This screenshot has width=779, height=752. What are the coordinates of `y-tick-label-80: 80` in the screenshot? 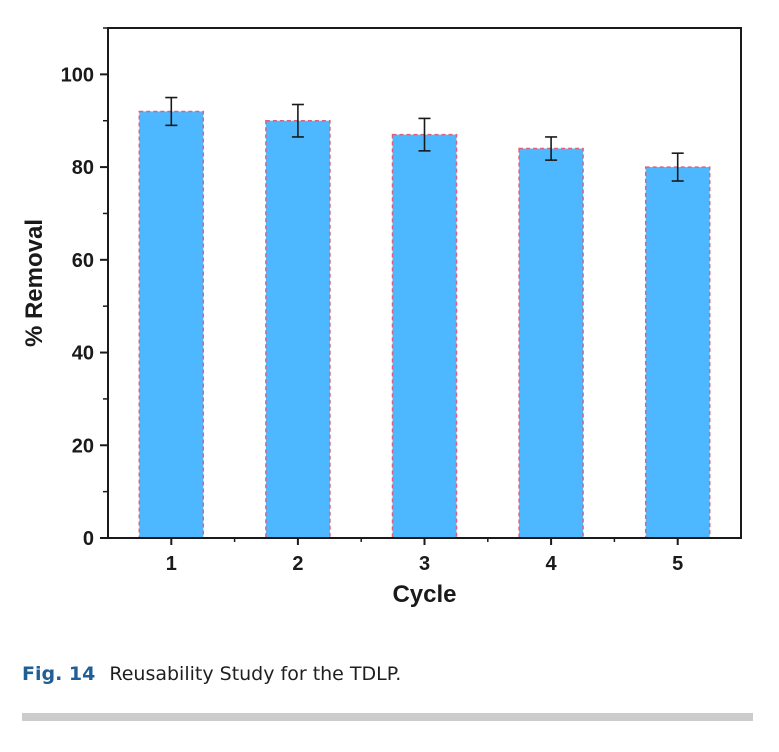 It's located at (83, 168).